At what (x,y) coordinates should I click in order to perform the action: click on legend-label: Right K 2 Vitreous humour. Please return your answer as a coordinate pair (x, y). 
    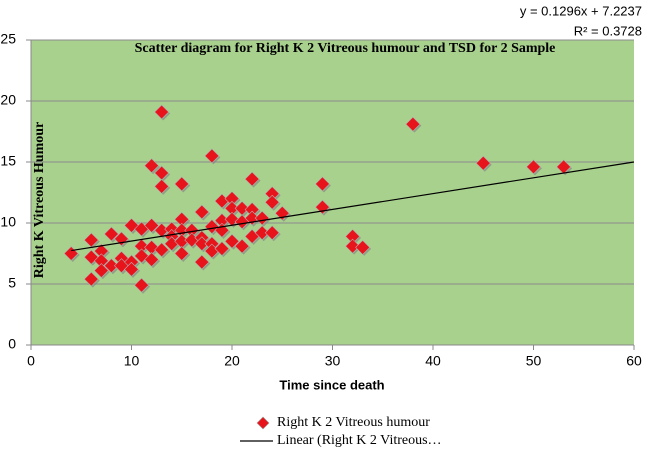
    Looking at the image, I should click on (353, 422).